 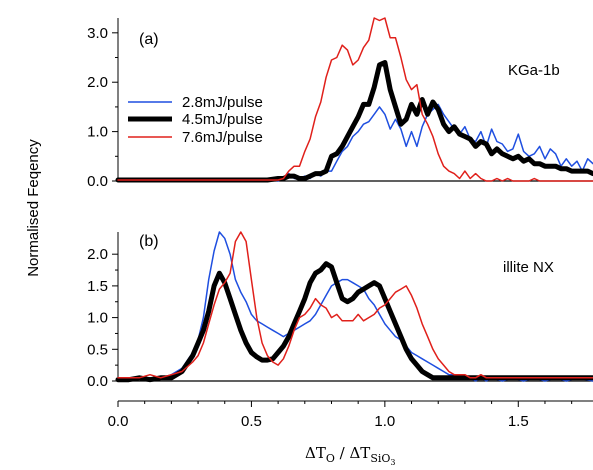 What do you see at coordinates (149, 39) in the screenshot?
I see `panel-a-label: (a)` at bounding box center [149, 39].